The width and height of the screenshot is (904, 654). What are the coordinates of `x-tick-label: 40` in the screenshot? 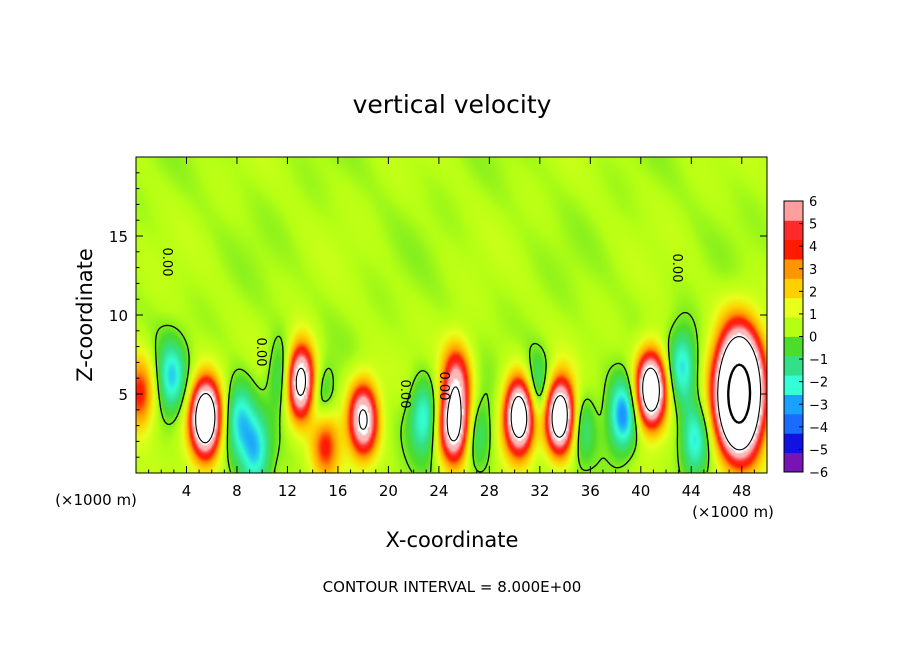 It's located at (640, 491).